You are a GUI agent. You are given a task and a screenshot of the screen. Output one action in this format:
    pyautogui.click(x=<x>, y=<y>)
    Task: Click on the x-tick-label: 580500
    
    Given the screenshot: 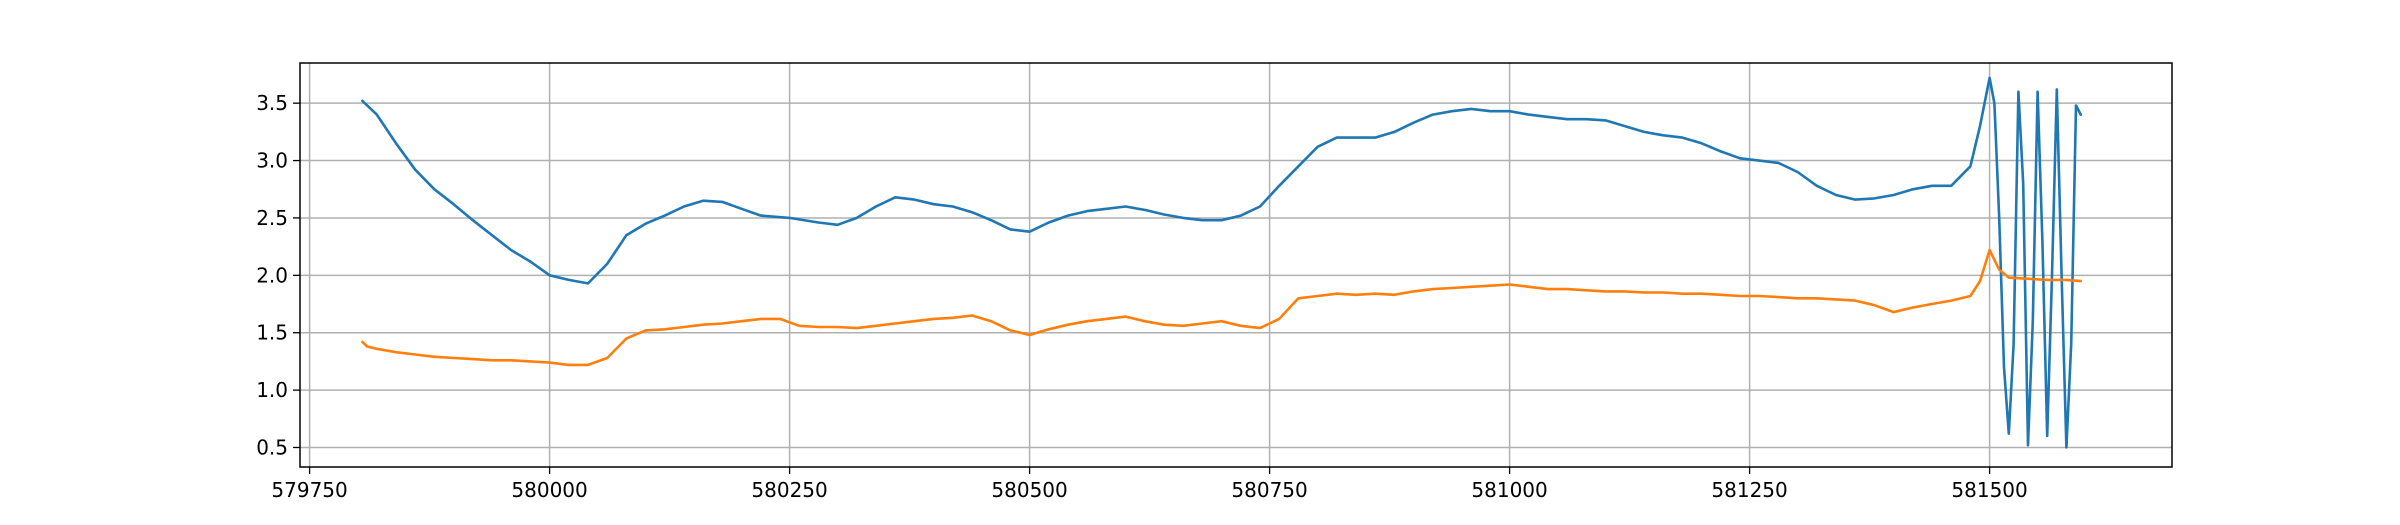 What is the action you would take?
    pyautogui.click(x=1029, y=490)
    